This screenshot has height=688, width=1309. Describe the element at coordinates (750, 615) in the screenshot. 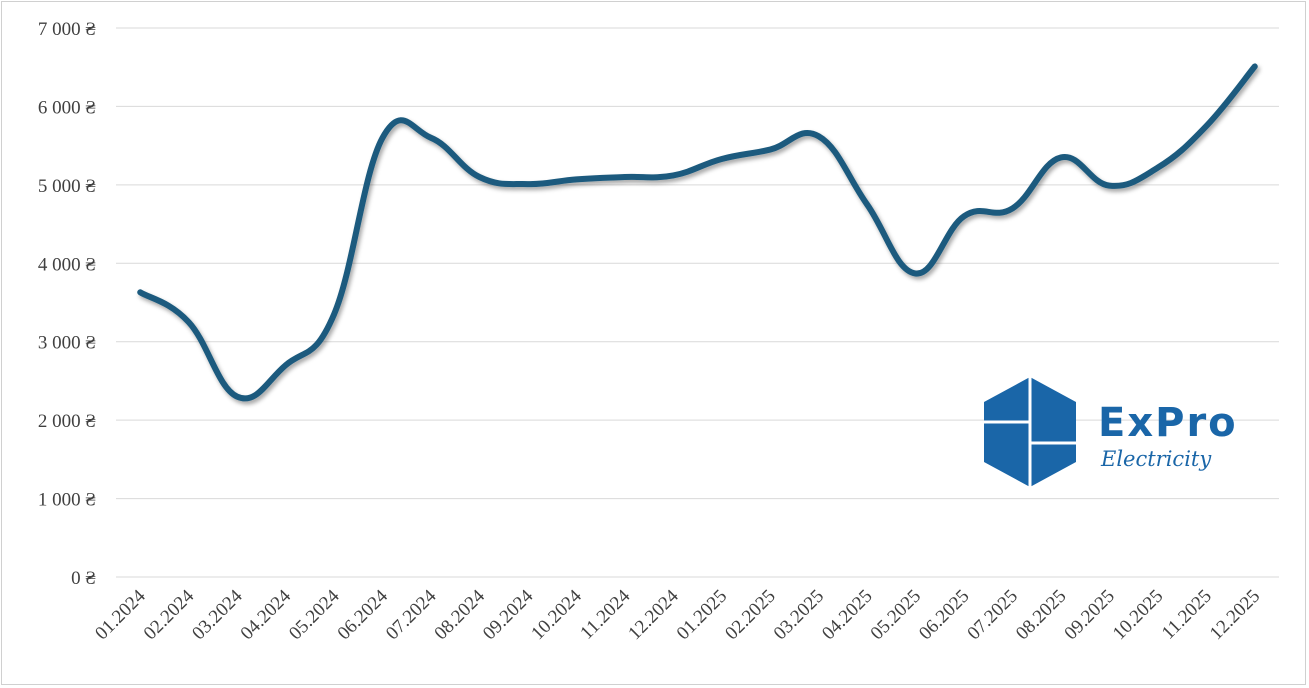

I see `x-tick-label: 02.2025` at that location.